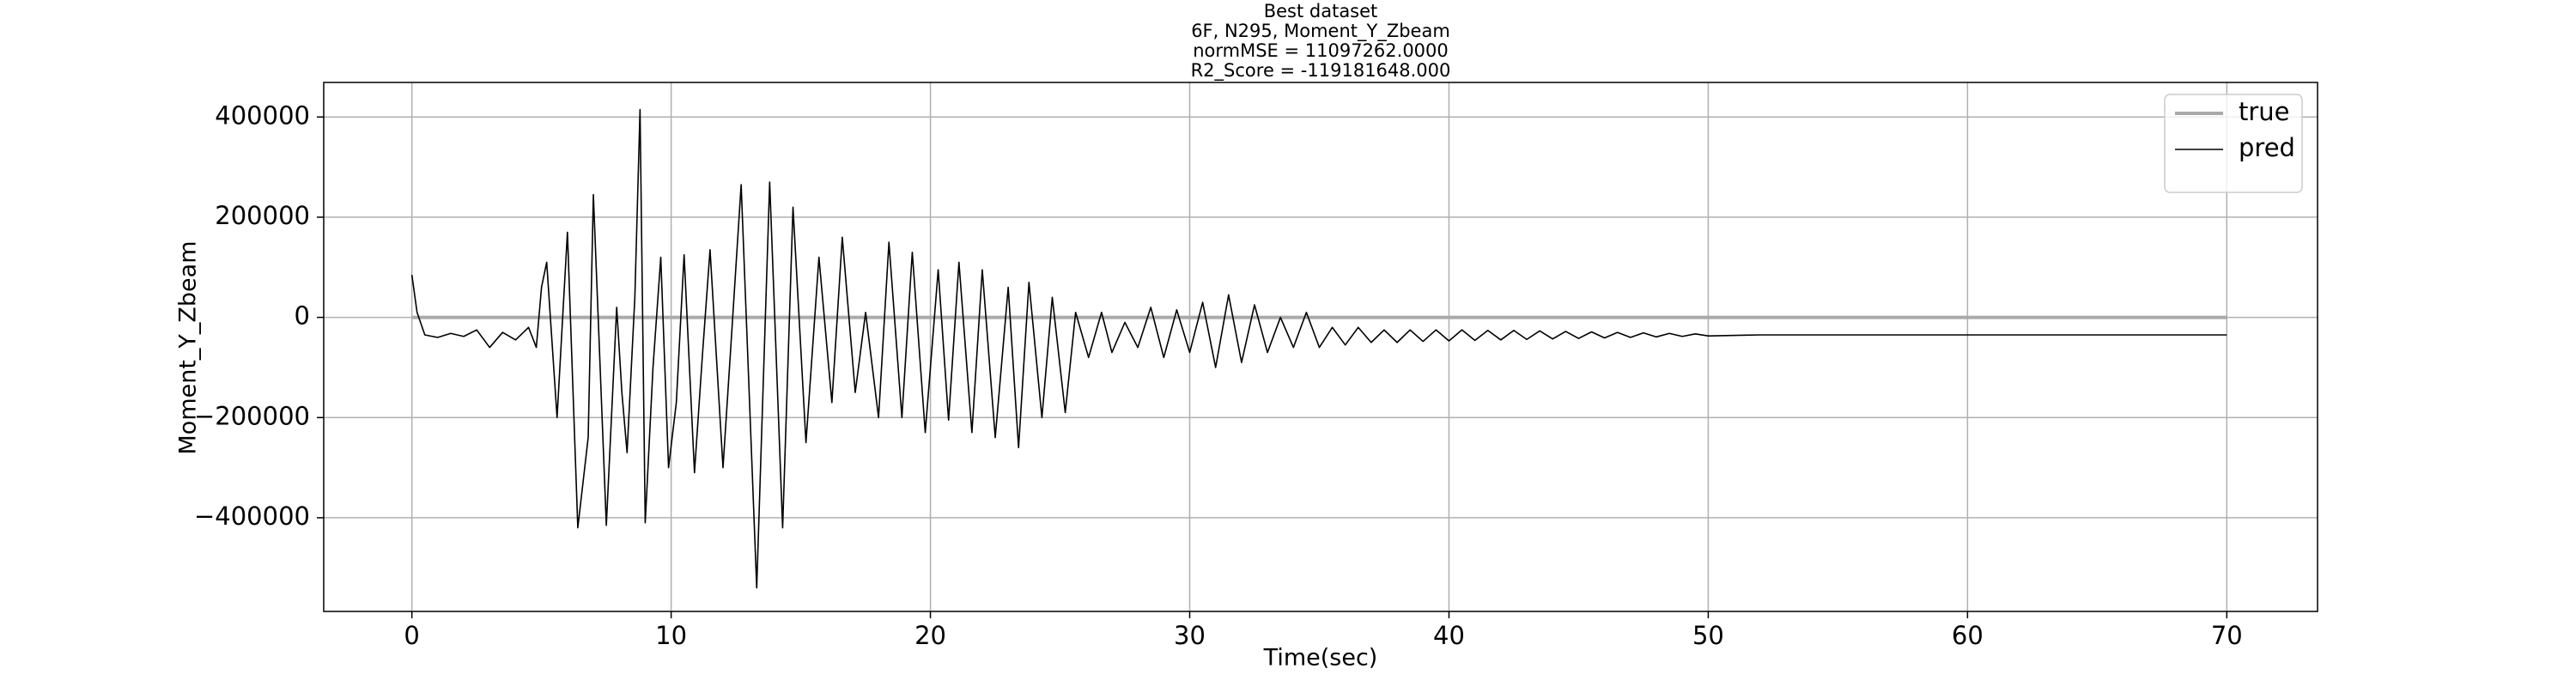 This screenshot has width=2576, height=687. What do you see at coordinates (1968, 635) in the screenshot?
I see `x-tick-label: 60` at bounding box center [1968, 635].